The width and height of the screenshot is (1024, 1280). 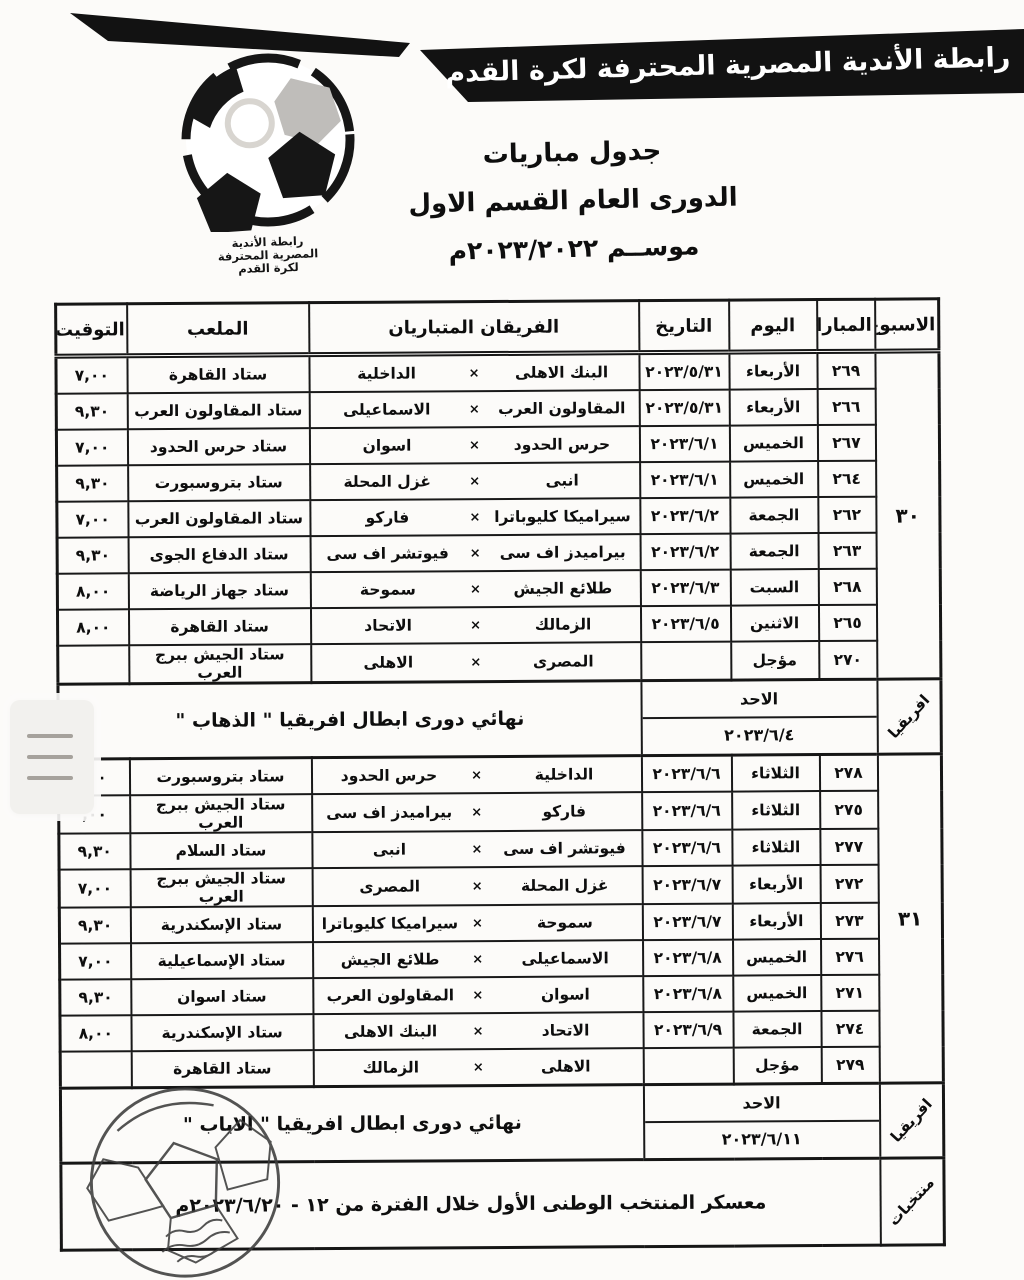 I want to click on away-team: حرس الحدود, so click(x=389, y=775).